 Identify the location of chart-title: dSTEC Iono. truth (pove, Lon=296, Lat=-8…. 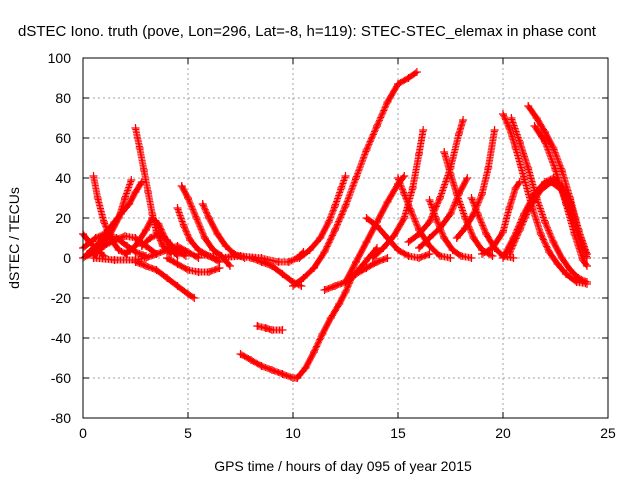
(307, 31).